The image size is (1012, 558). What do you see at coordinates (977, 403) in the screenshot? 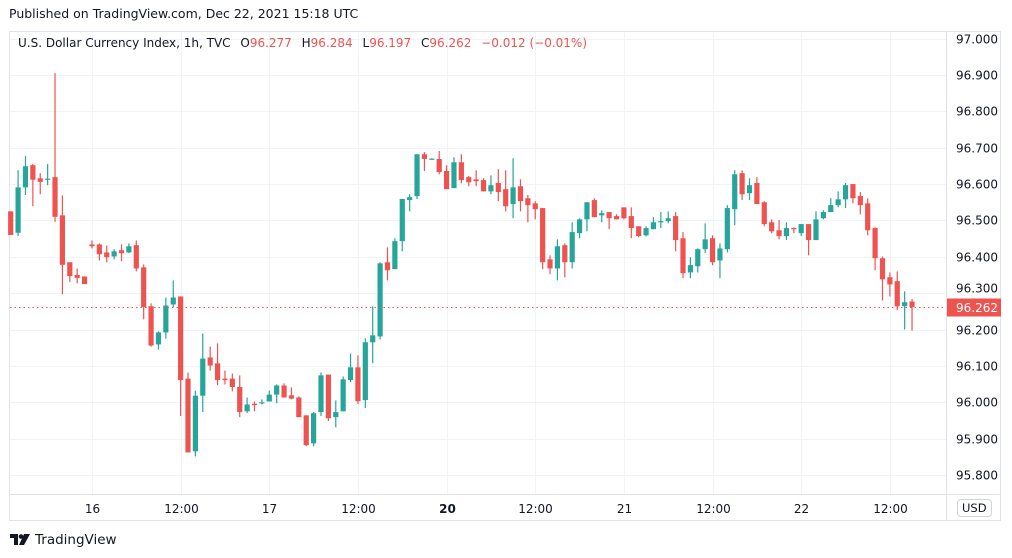
I see `price-tick-label: 96.000` at bounding box center [977, 403].